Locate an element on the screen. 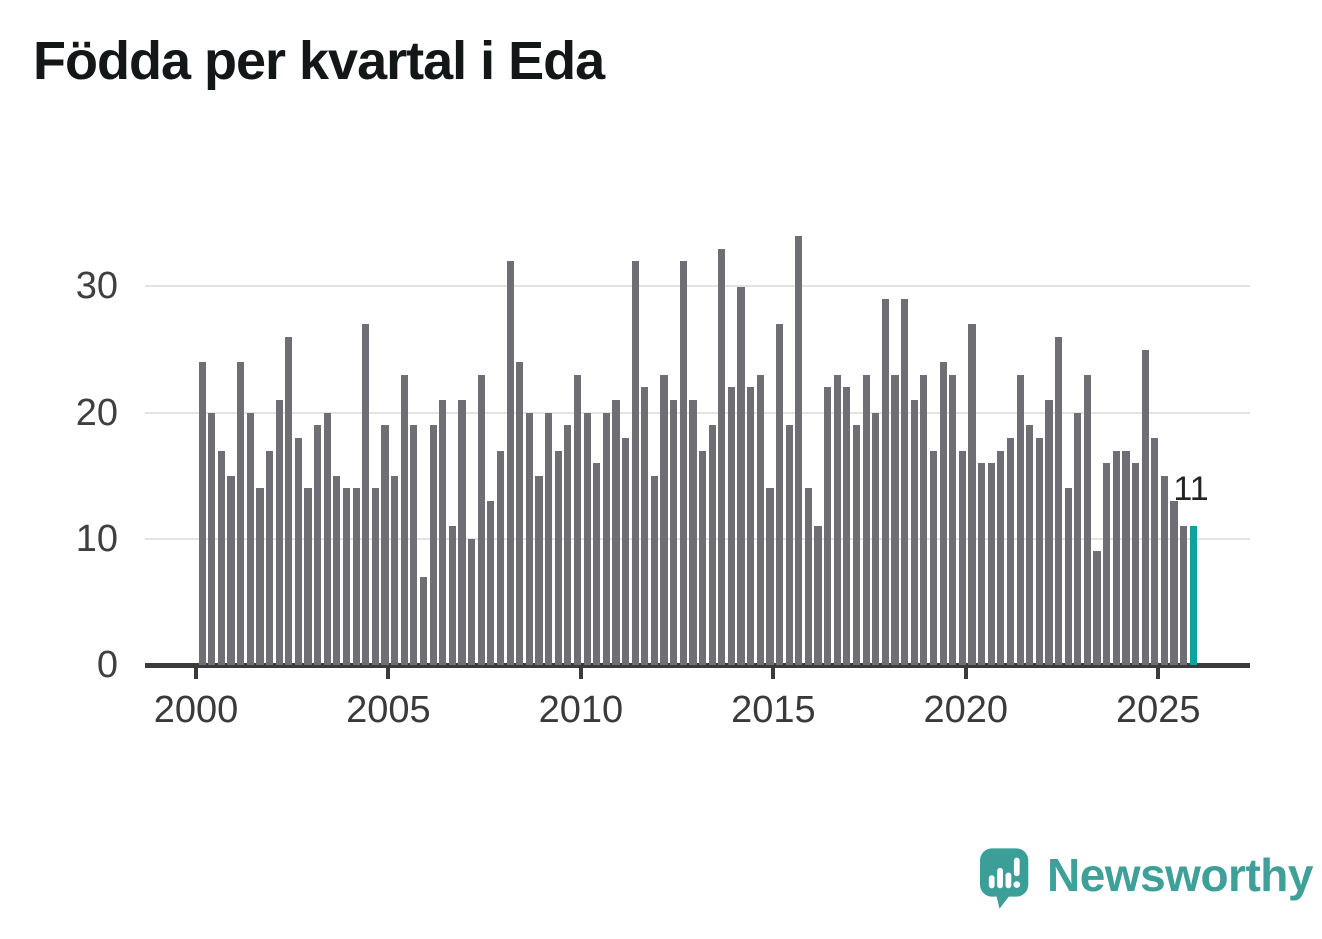 This screenshot has width=1322, height=939. x-axis-tick-label: 2015 is located at coordinates (773, 710).